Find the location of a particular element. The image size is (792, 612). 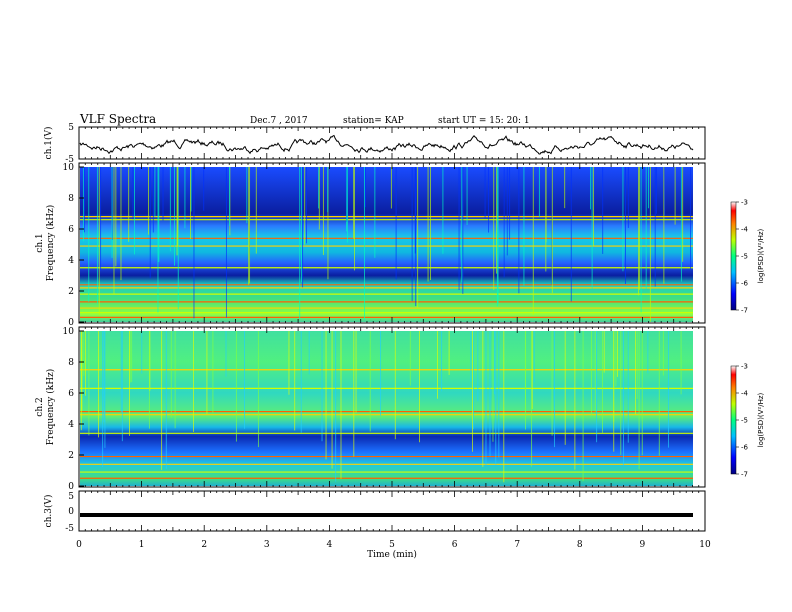

x-tick-label: 2 is located at coordinates (204, 545).